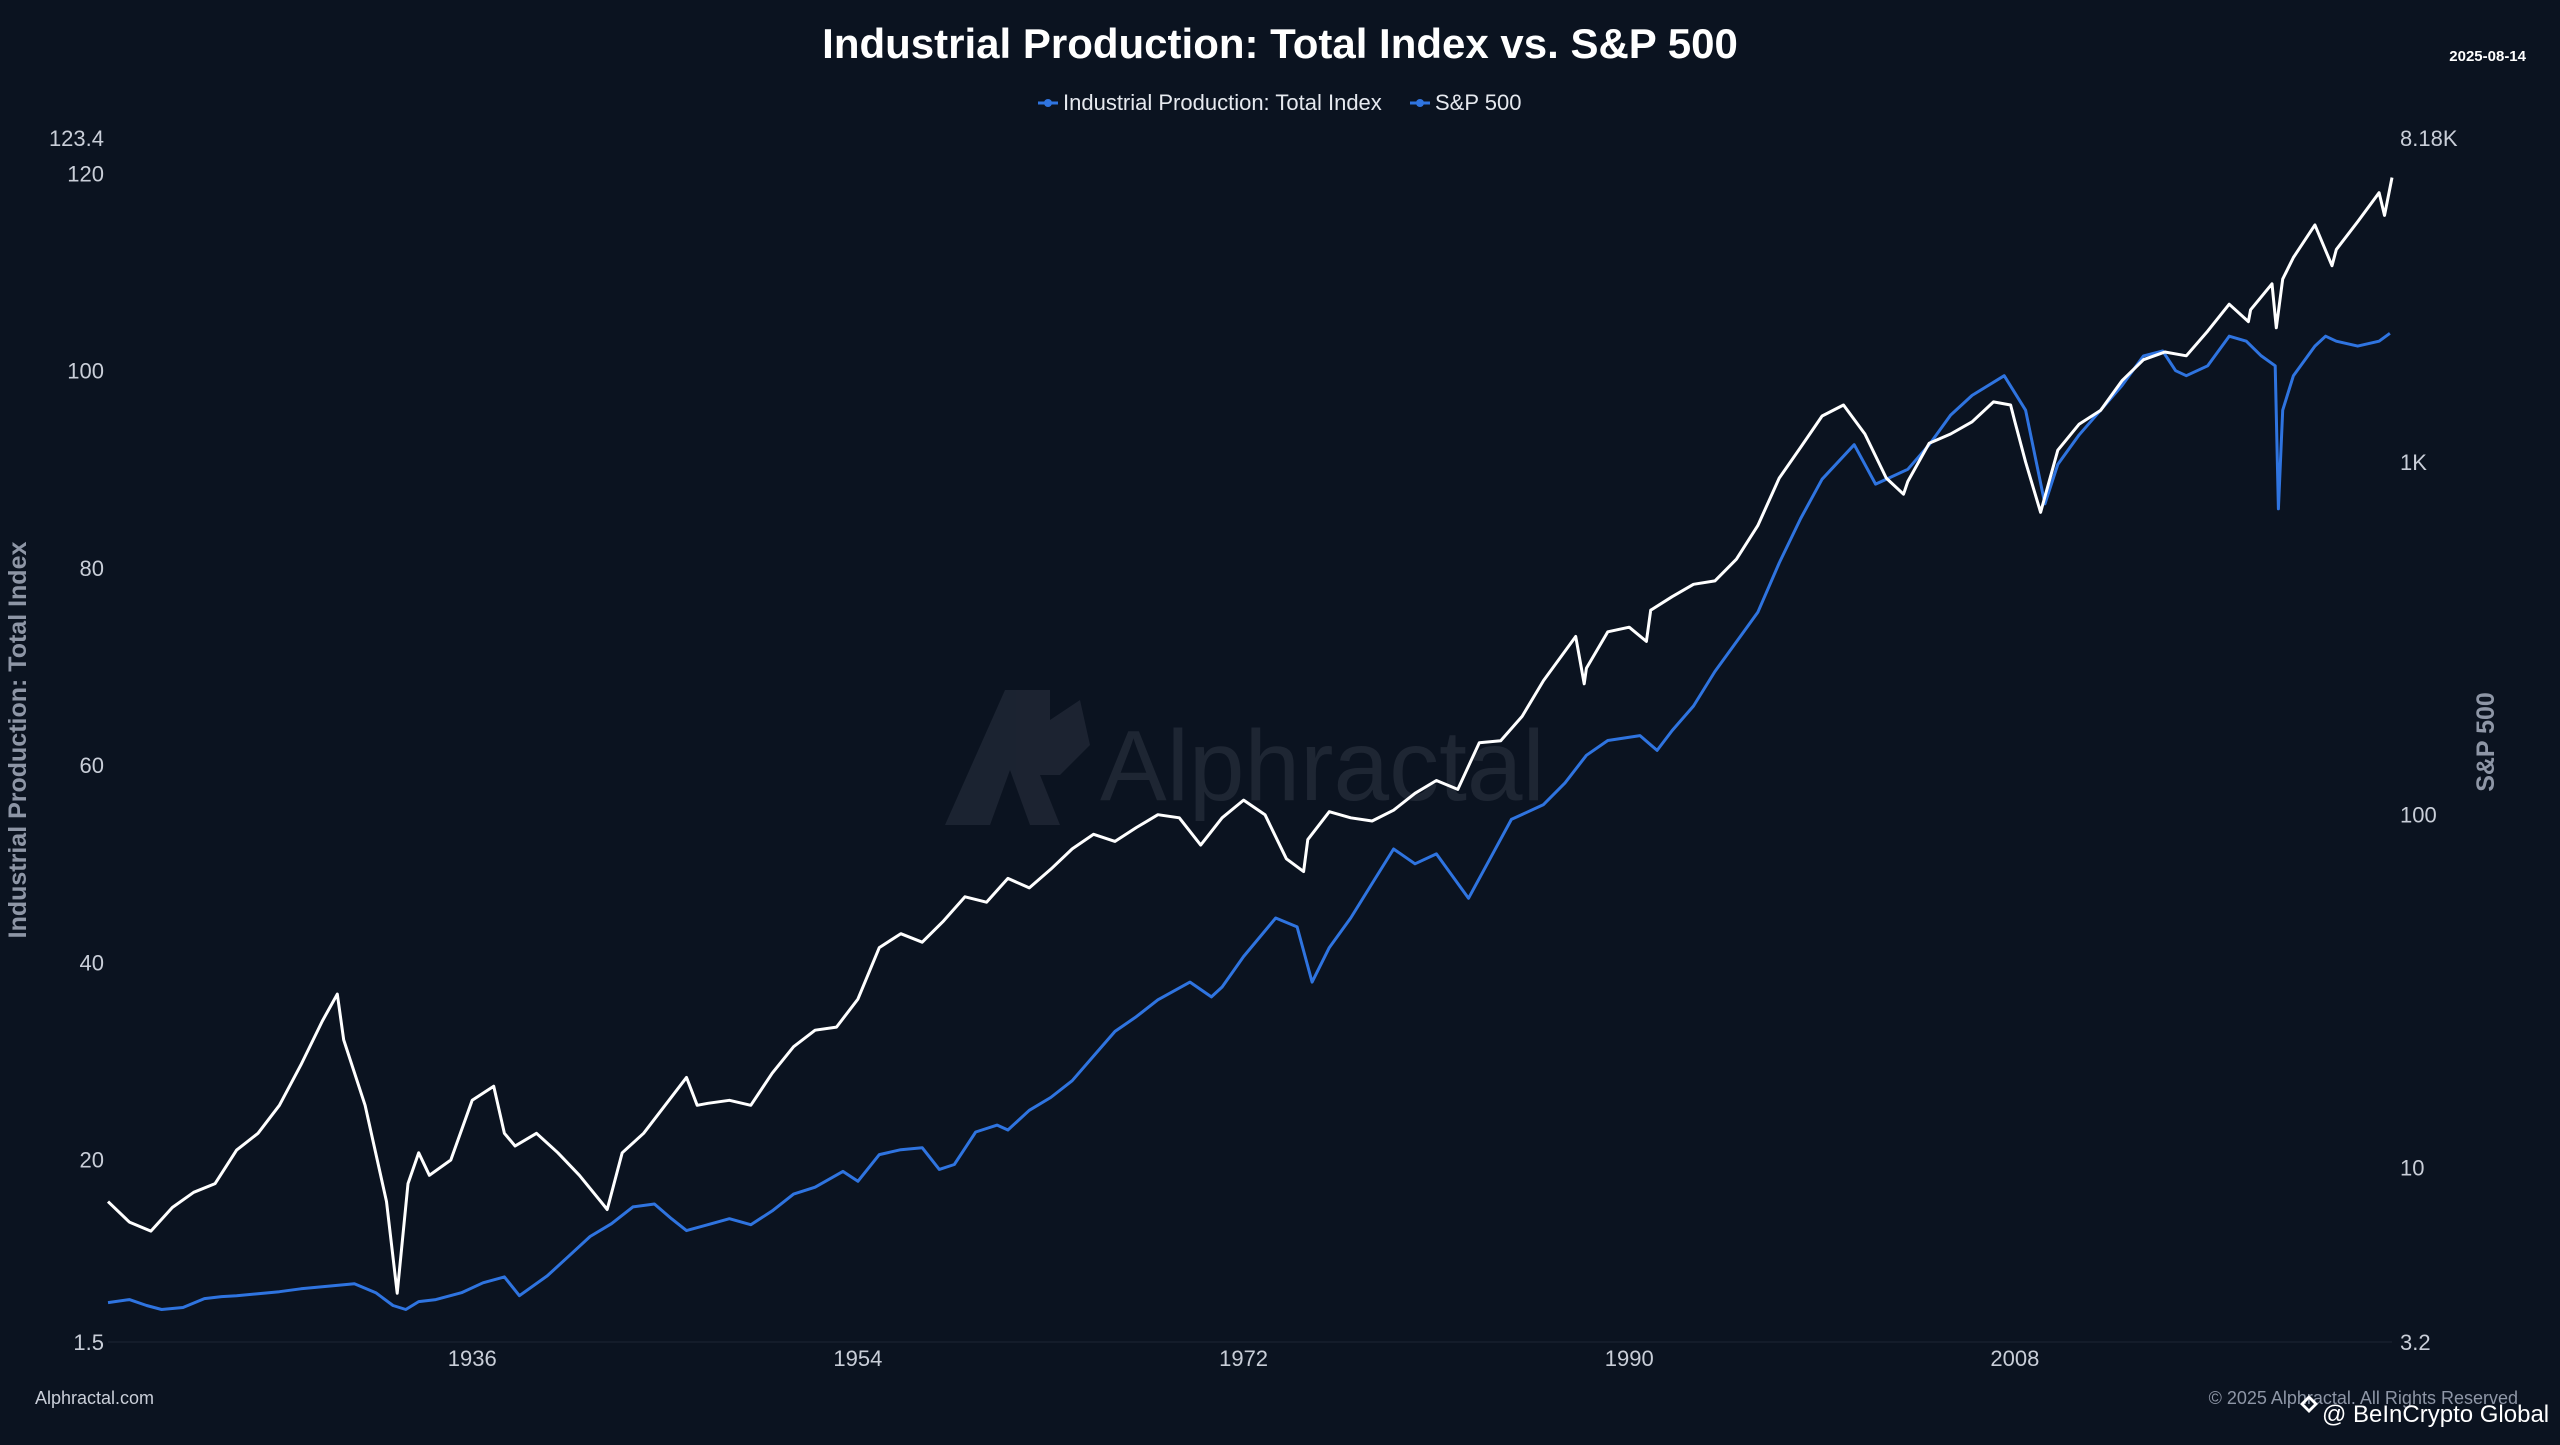 Image resolution: width=2560 pixels, height=1445 pixels. Describe the element at coordinates (2309, 1404) in the screenshot. I see `beincrypto-logo-icon` at that location.